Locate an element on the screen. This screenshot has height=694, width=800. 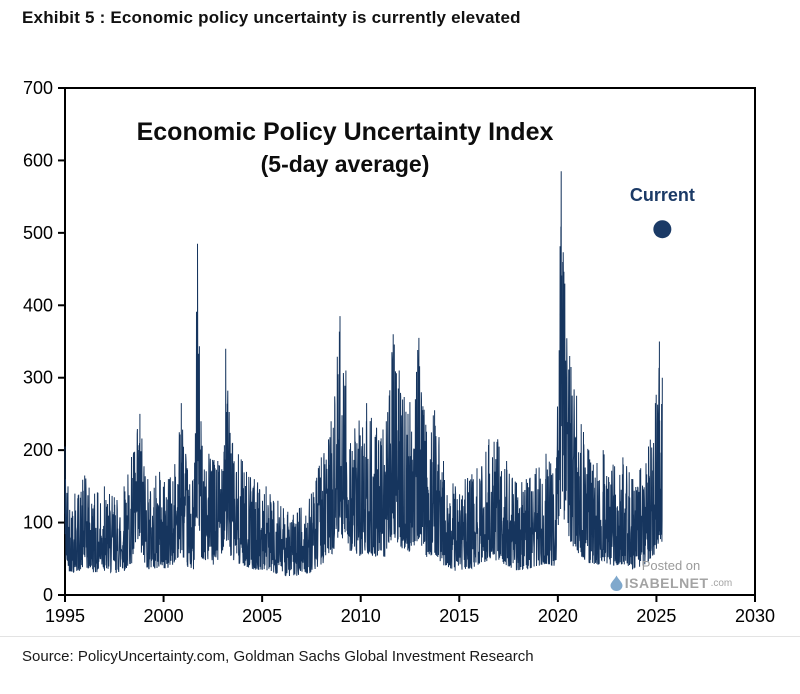
current-label: Current is located at coordinates (662, 195).